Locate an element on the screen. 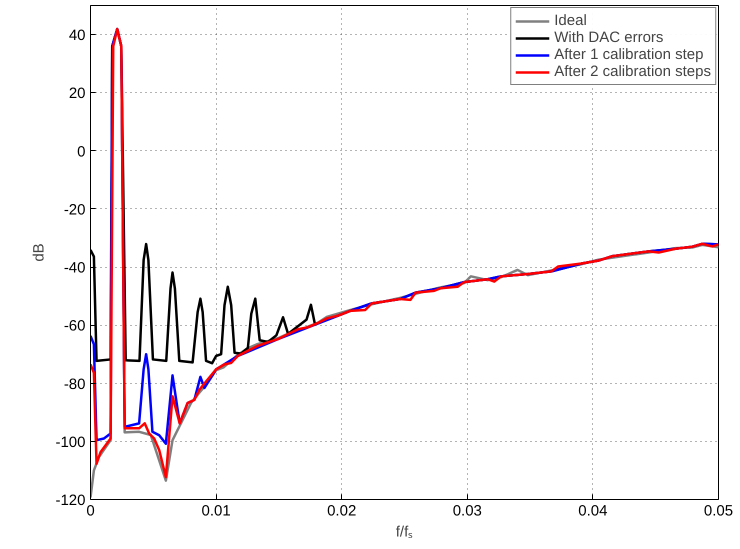  legend-label: After 2 calibration steps is located at coordinates (632, 71).